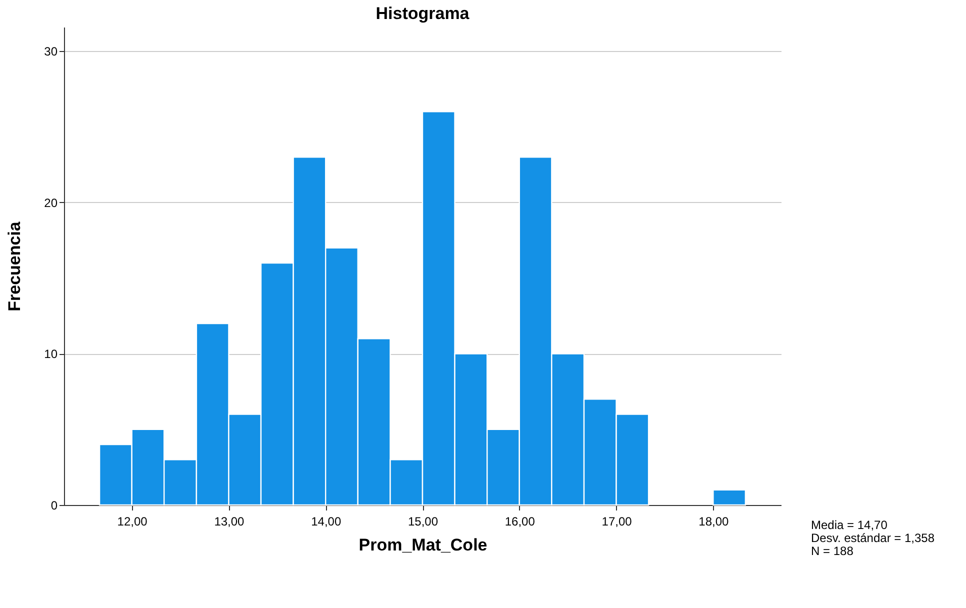 The image size is (966, 608). What do you see at coordinates (51, 354) in the screenshot?
I see `y-tick-label: 10` at bounding box center [51, 354].